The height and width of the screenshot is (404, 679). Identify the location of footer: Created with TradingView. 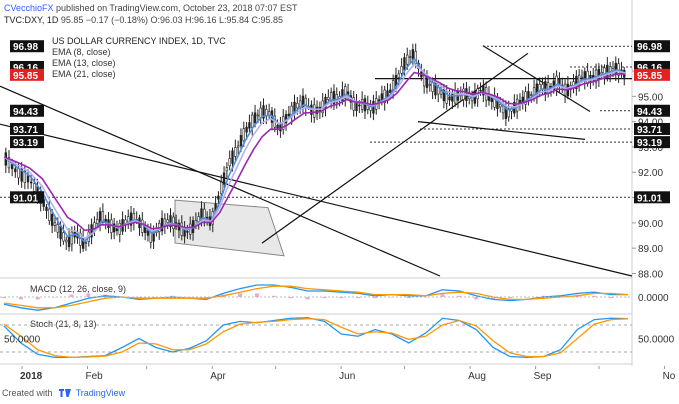
(63, 393).